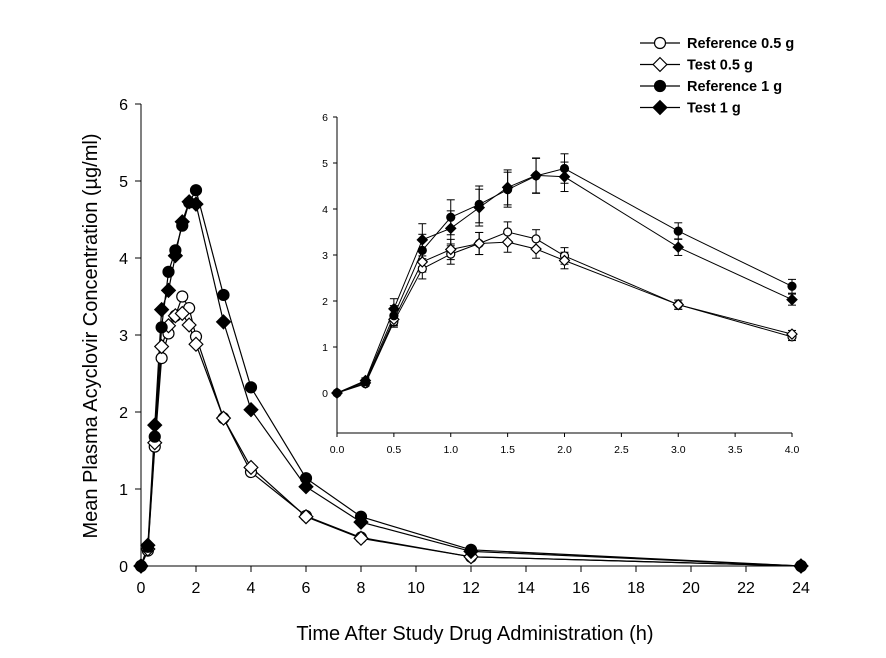 This screenshot has width=886, height=658. What do you see at coordinates (740, 44) in the screenshot?
I see `legend-label: Reference 0.5 g` at bounding box center [740, 44].